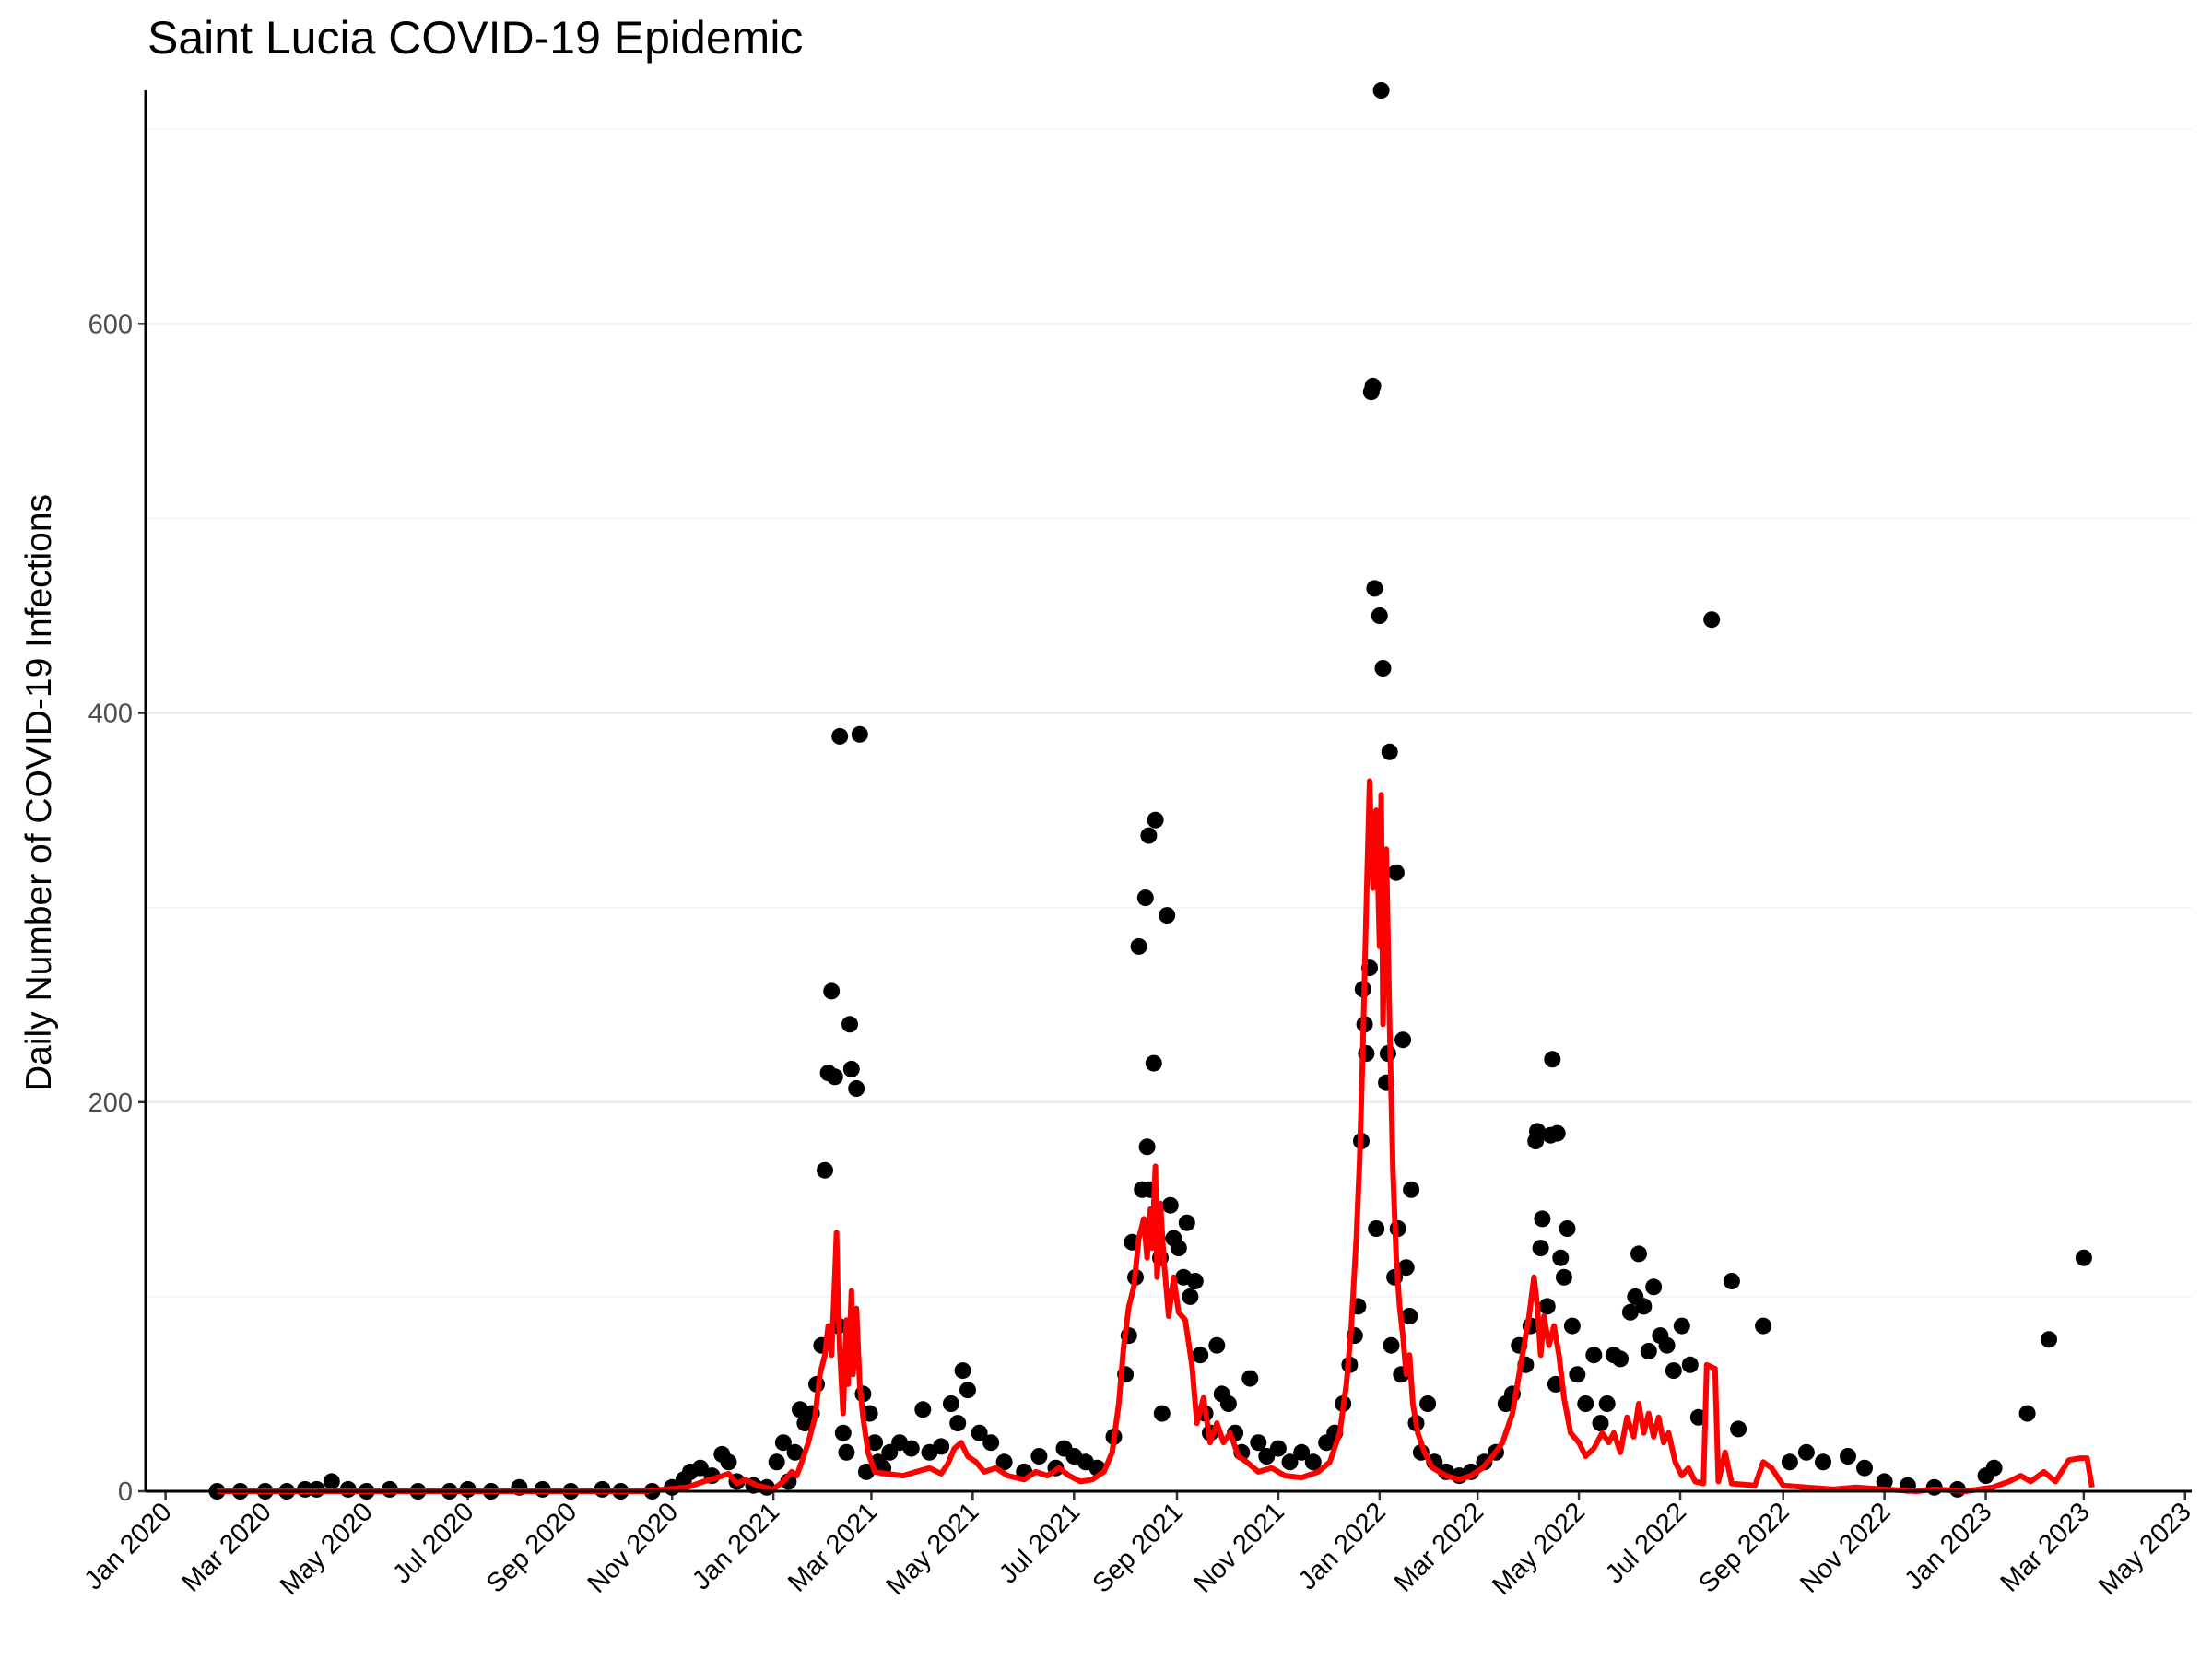 This screenshot has width=2212, height=1659. What do you see at coordinates (39, 792) in the screenshot?
I see `y-axis-label: Daily Number of COVID-19 Infections` at bounding box center [39, 792].